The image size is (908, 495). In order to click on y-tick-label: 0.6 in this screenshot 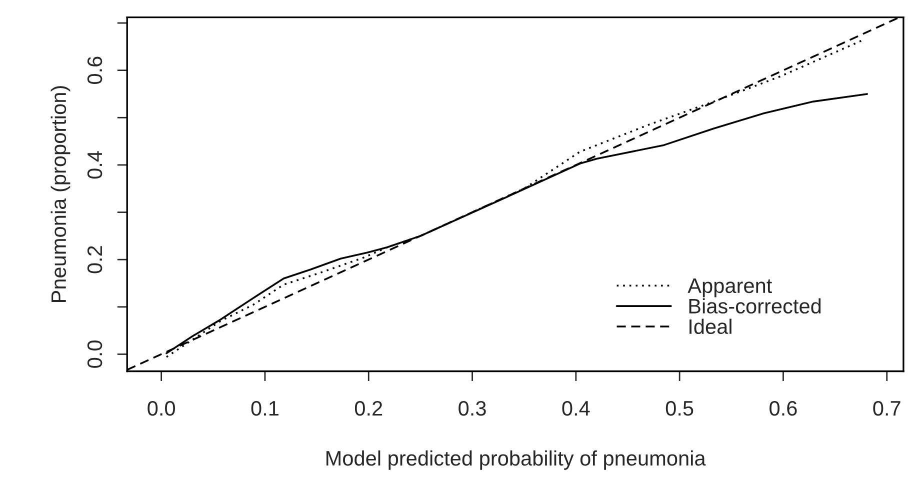, I will do `click(94, 70)`.